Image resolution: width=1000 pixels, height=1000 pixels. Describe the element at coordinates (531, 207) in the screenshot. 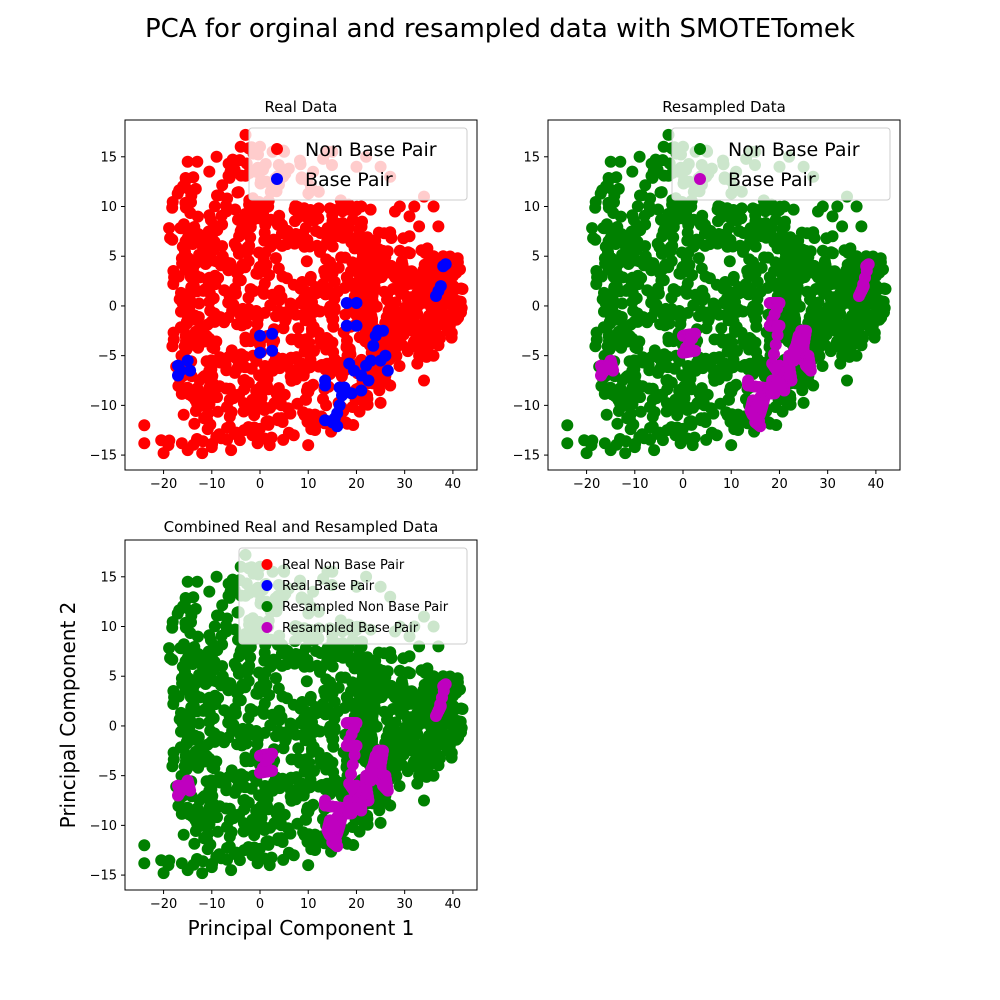

I see `y-tick-label: 10` at that location.